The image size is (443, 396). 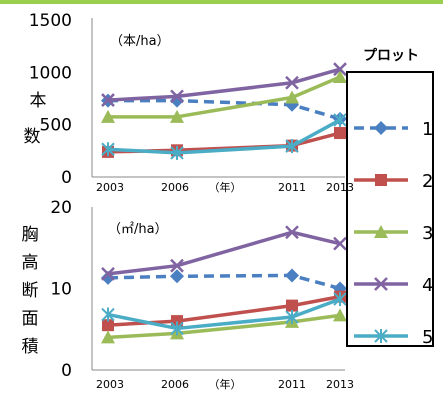 I want to click on chart-1-y-tick-label: 1000, so click(x=50, y=73).